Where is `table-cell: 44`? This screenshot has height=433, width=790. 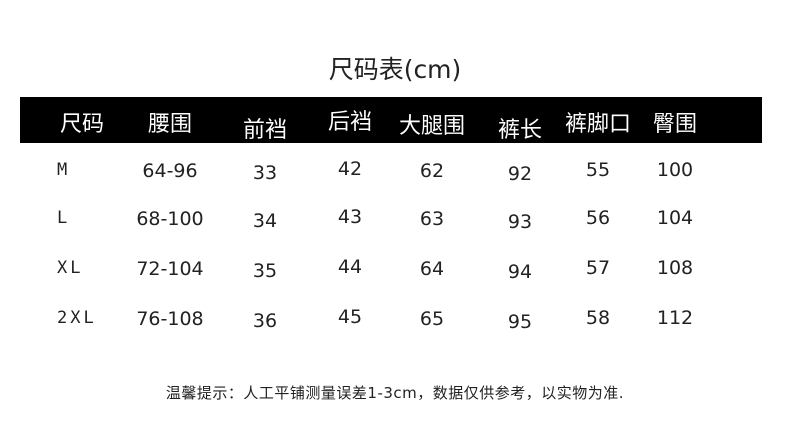 table-cell: 44 is located at coordinates (350, 267).